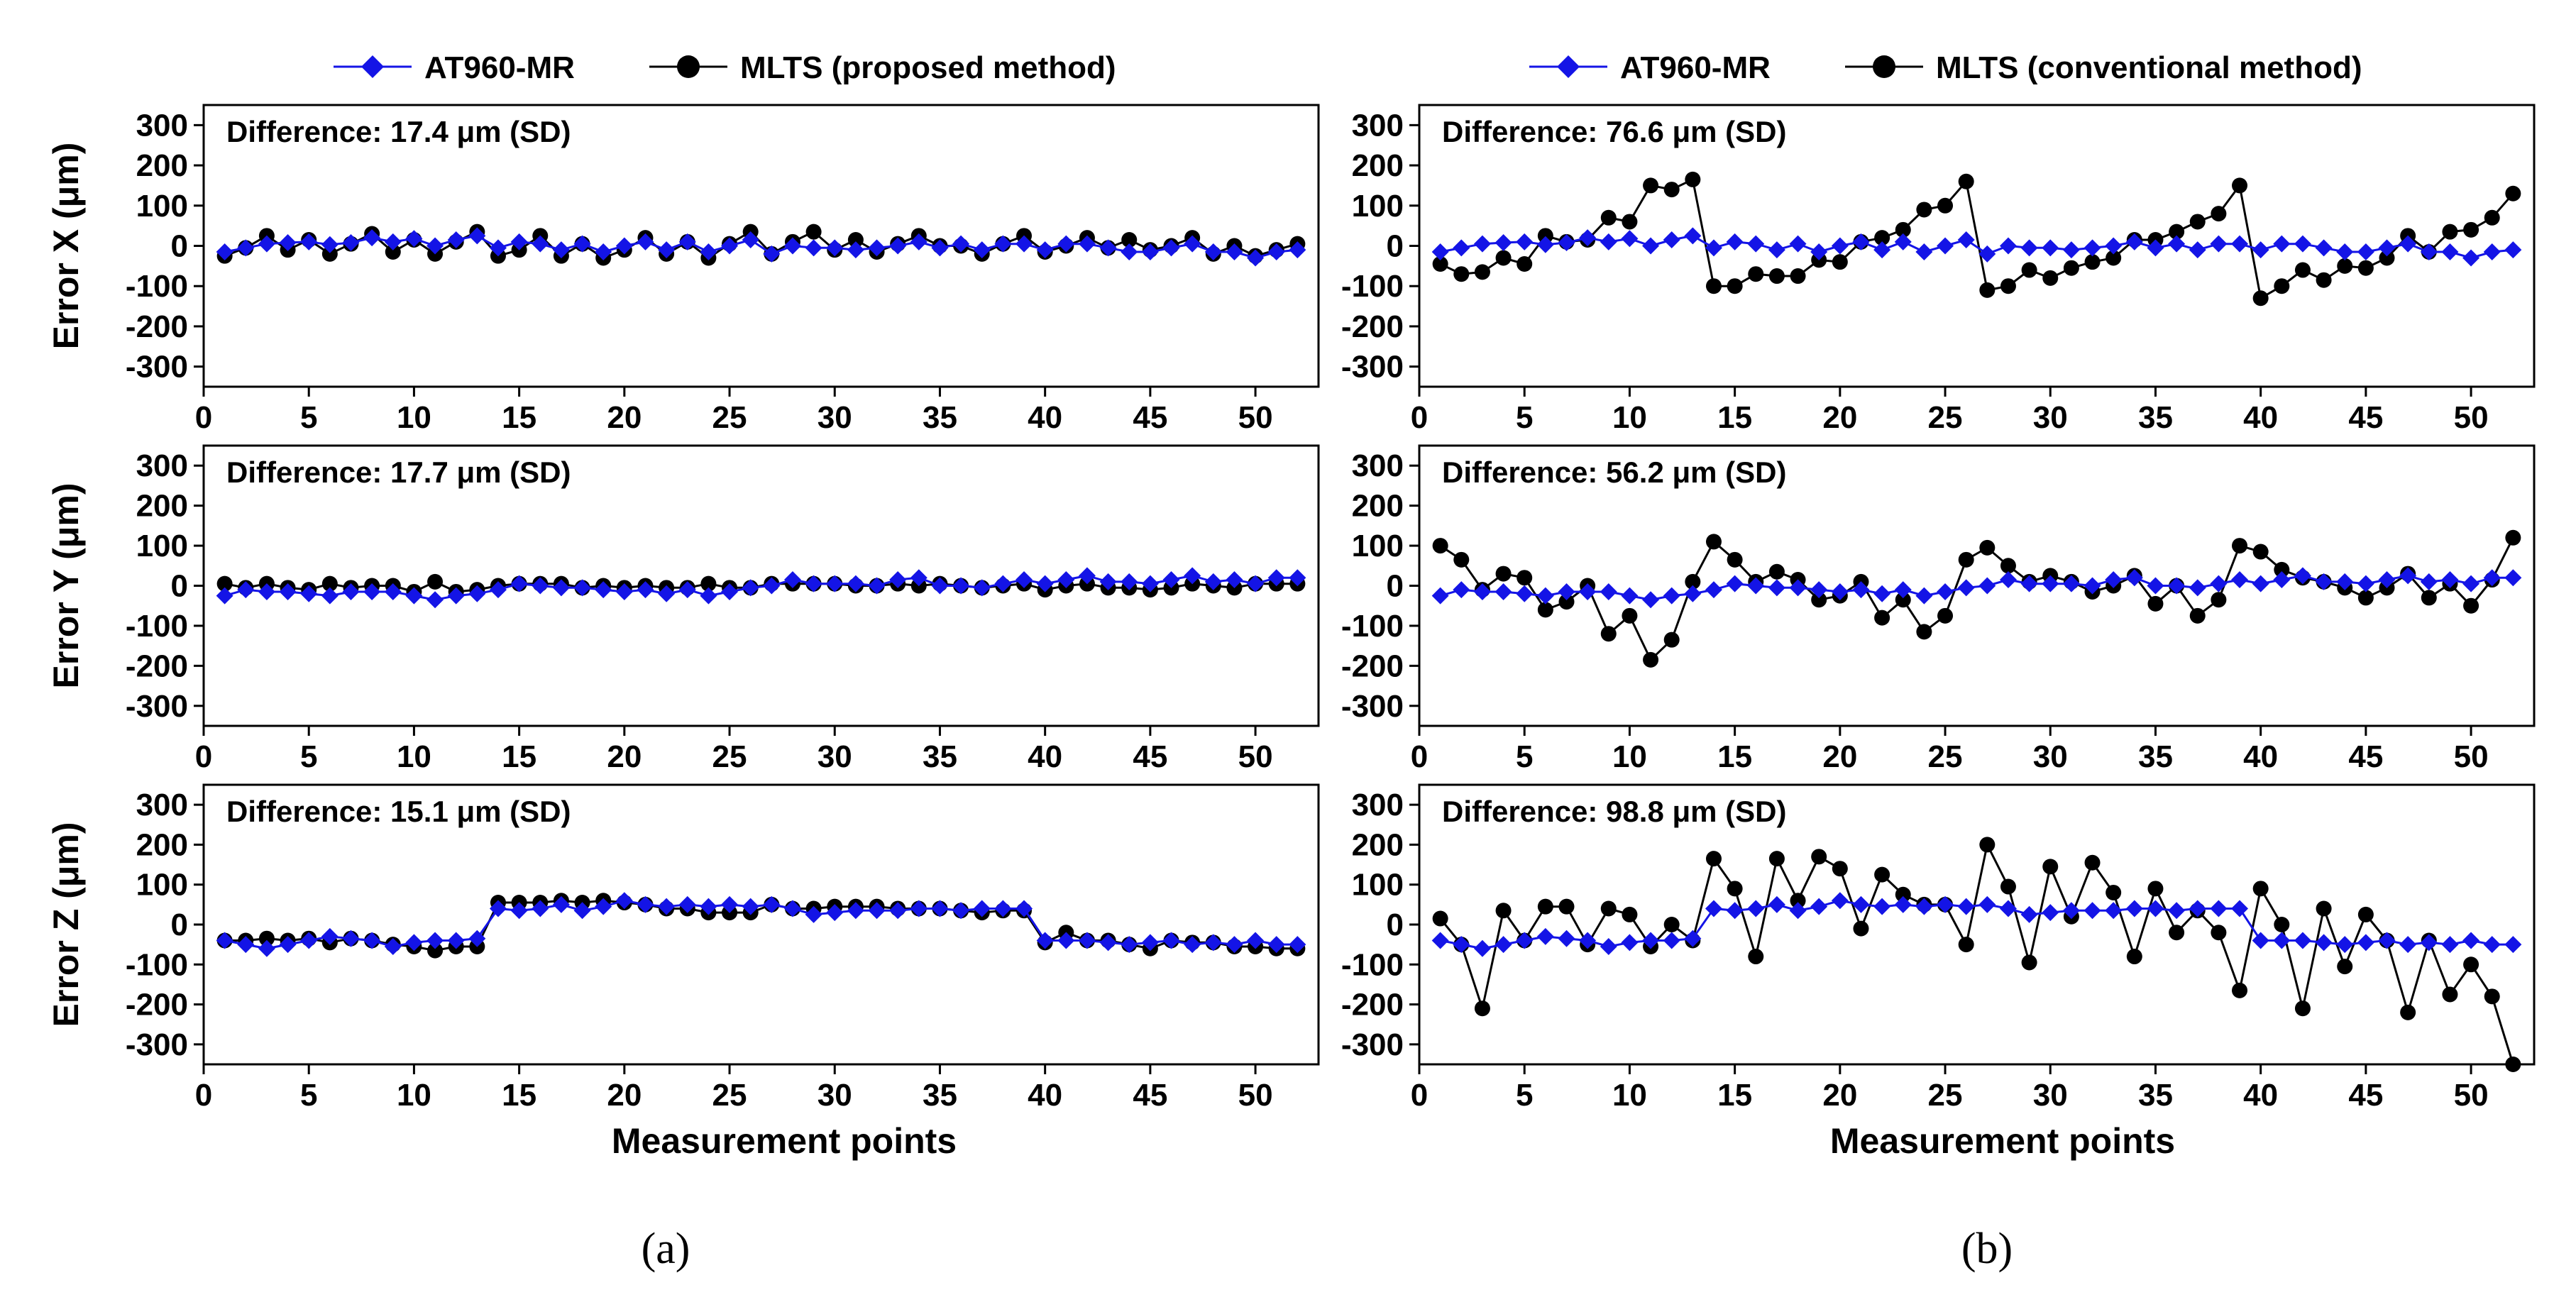 This screenshot has height=1307, width=2576. What do you see at coordinates (203, 1095) in the screenshot?
I see `x-tick-label: 0` at bounding box center [203, 1095].